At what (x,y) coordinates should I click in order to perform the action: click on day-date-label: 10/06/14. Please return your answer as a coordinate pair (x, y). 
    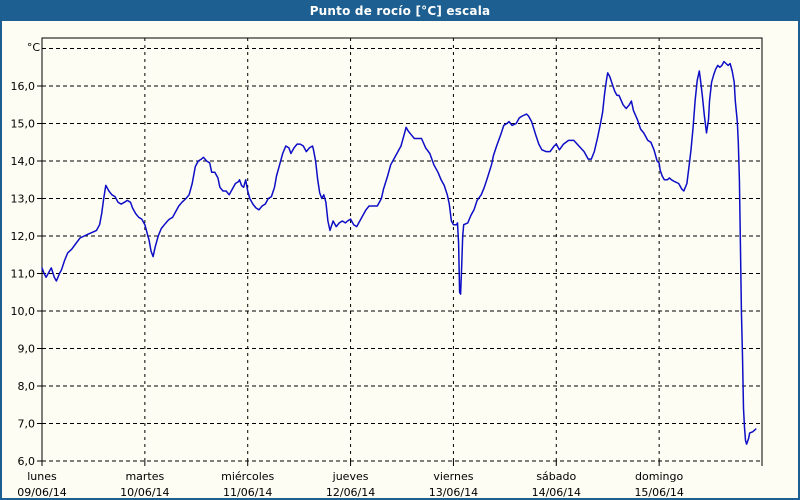
    Looking at the image, I should click on (144, 492).